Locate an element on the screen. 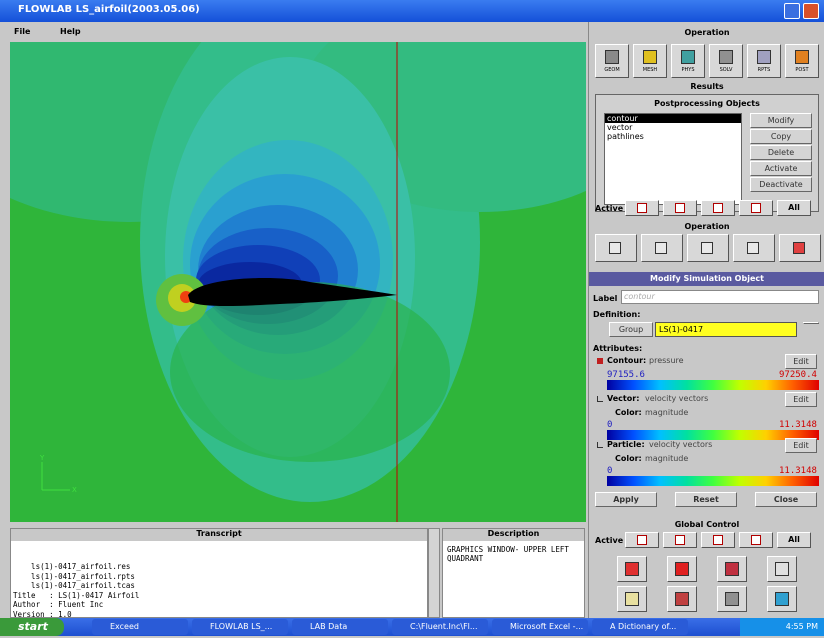 The height and width of the screenshot is (638, 824). clock: 4:55 PM is located at coordinates (782, 627).